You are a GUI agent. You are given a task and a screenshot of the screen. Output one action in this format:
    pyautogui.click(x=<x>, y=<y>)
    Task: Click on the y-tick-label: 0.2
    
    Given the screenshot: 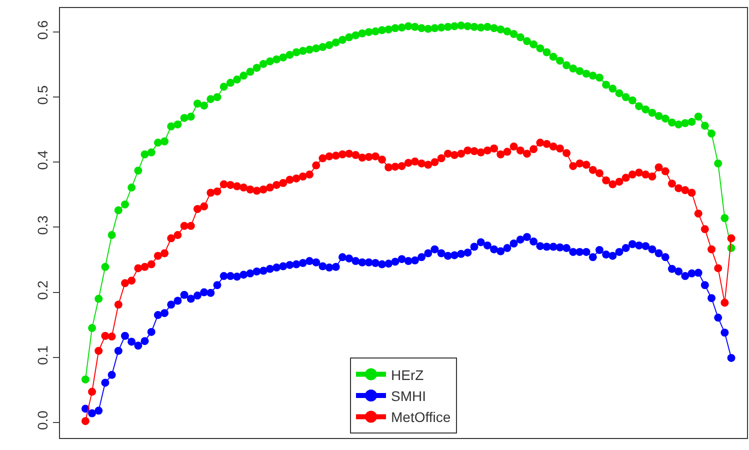 What is the action you would take?
    pyautogui.click(x=42, y=290)
    